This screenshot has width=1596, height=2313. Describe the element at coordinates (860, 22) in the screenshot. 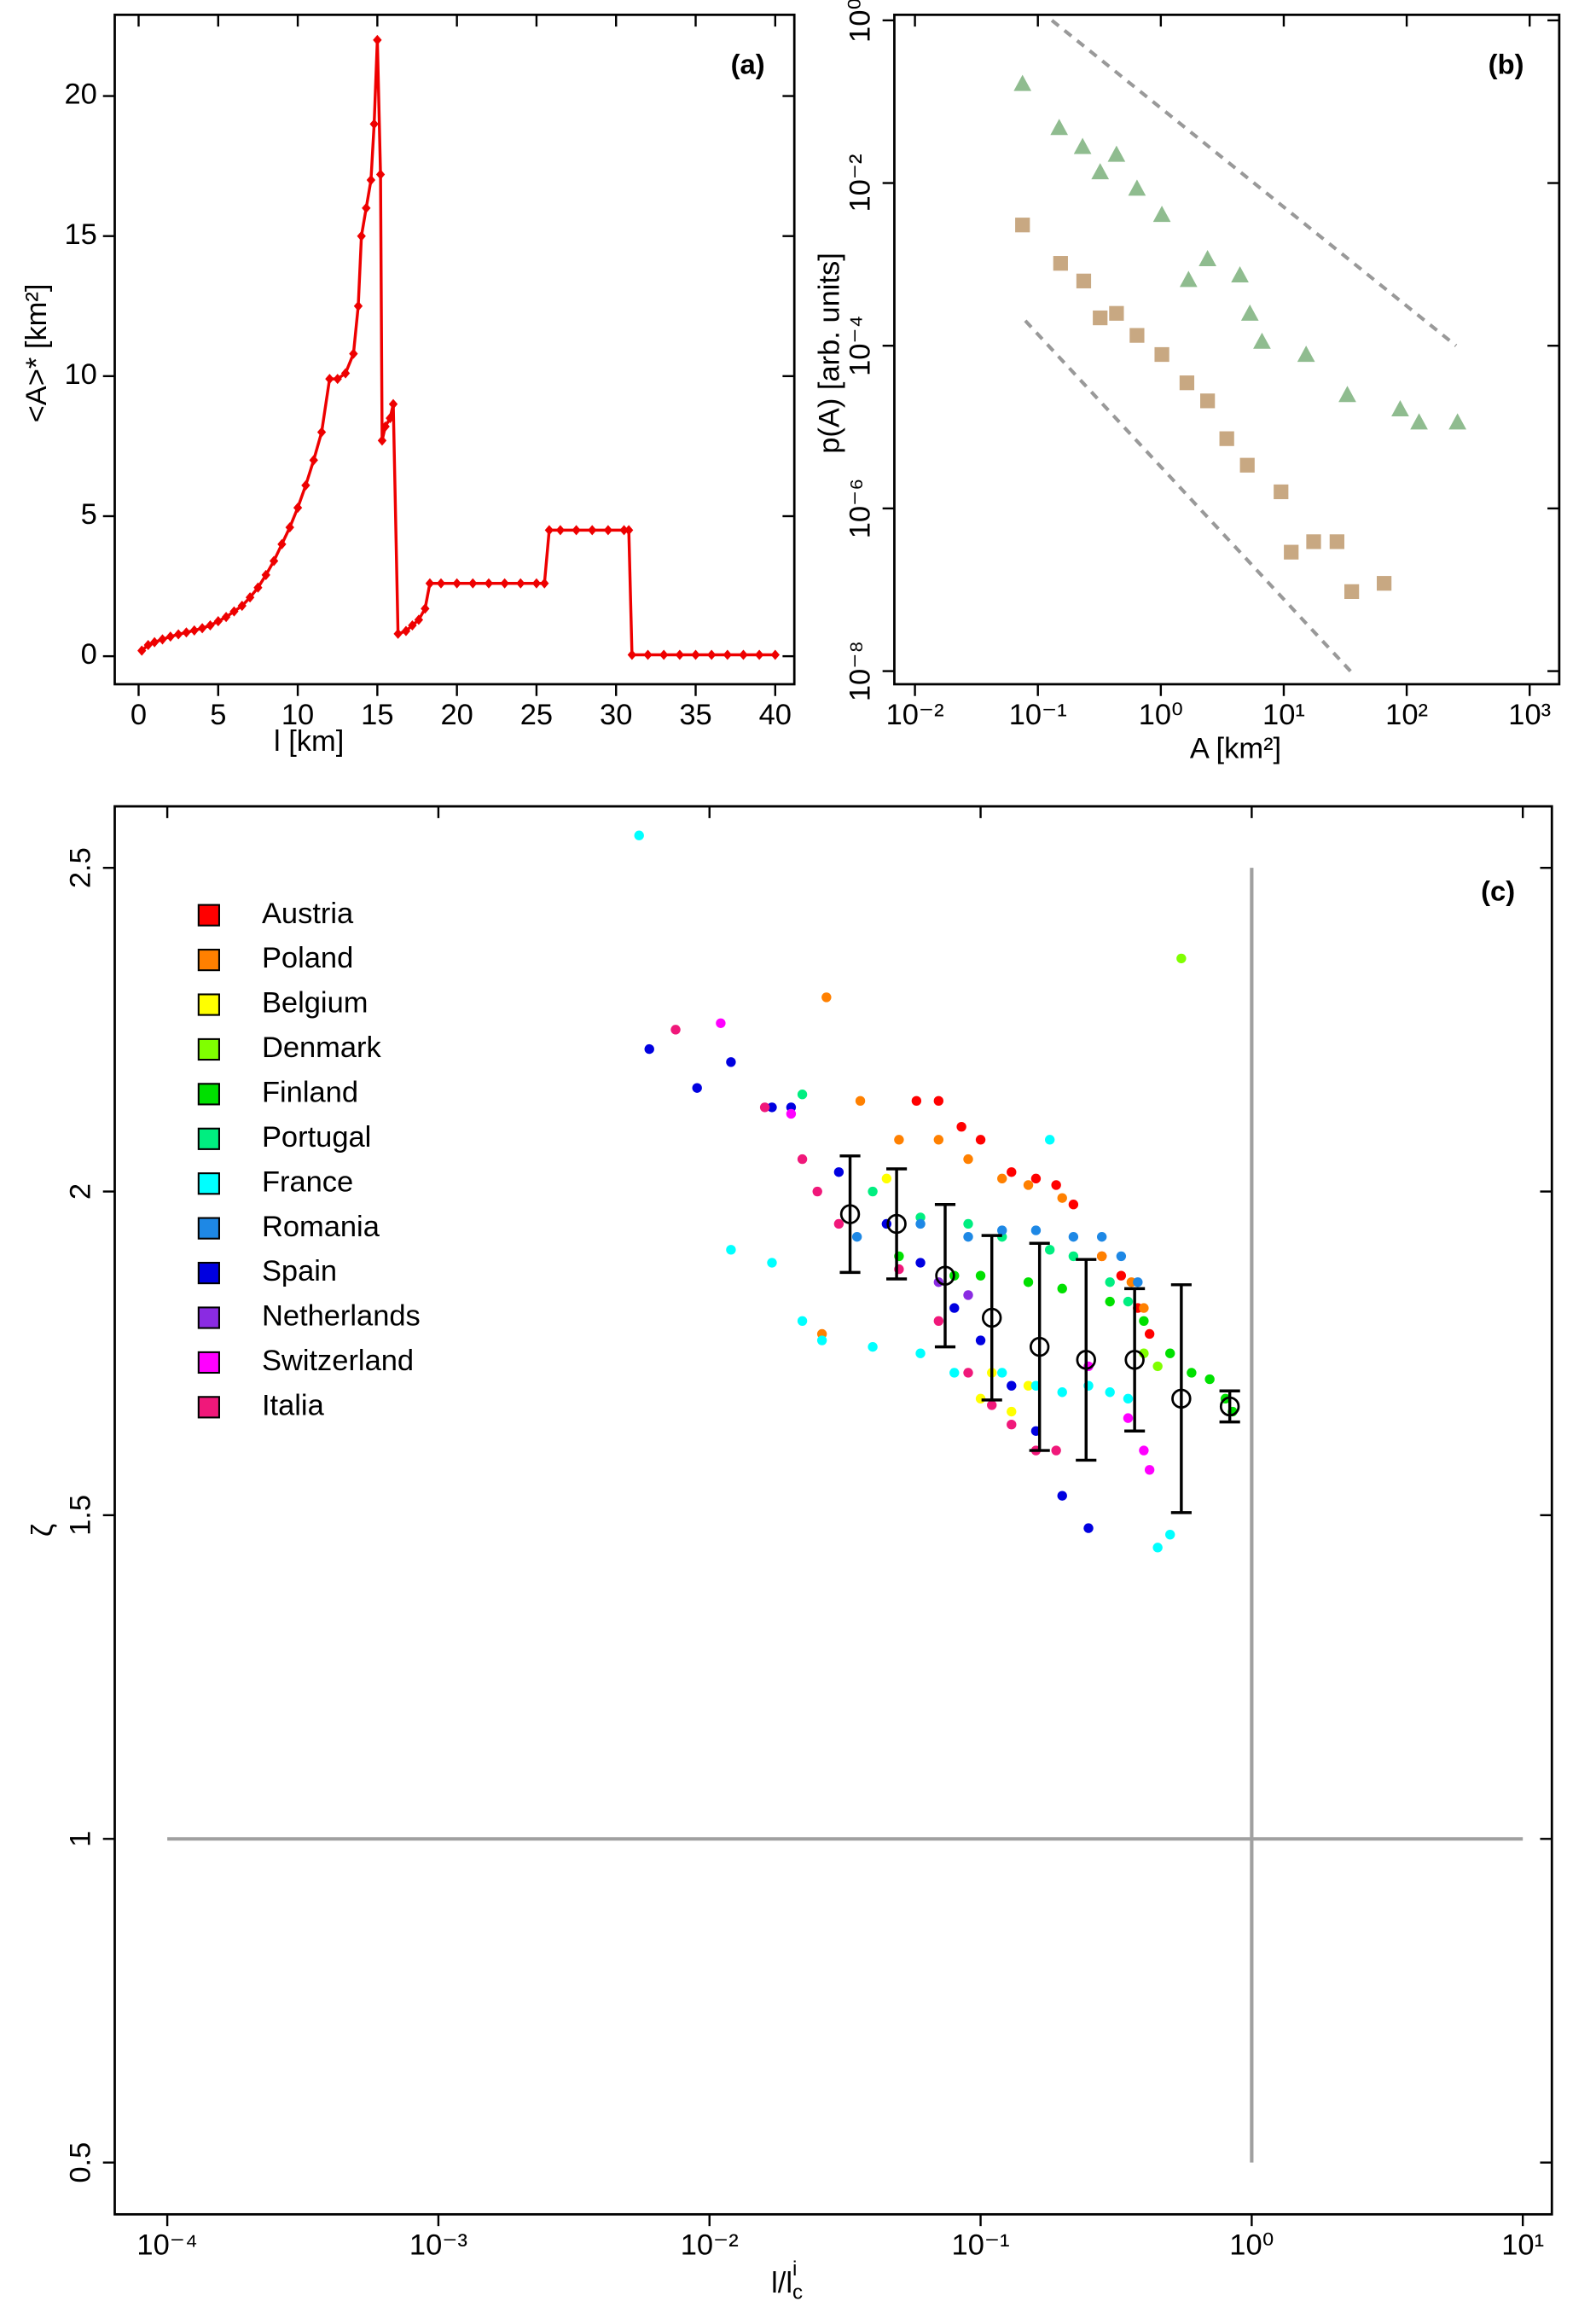

I see `y-tick-label: 10⁰` at that location.